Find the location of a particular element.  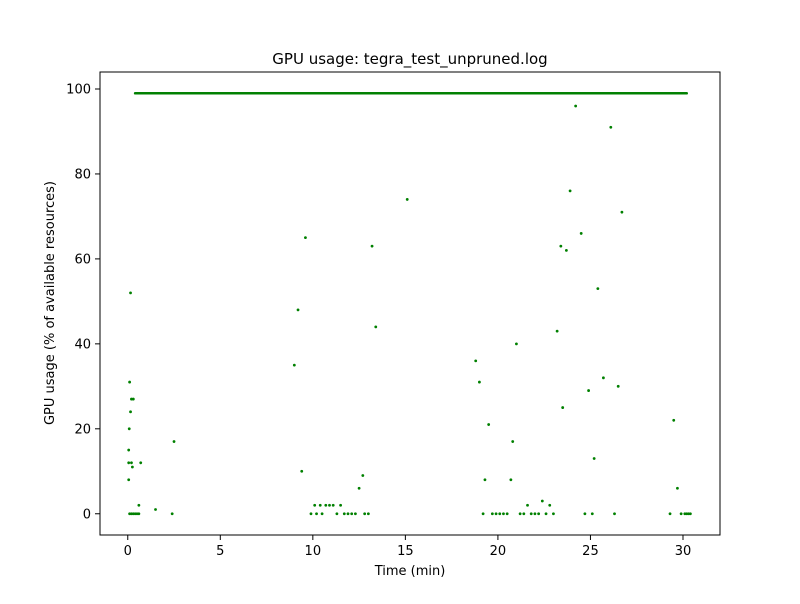

y-tick-label: 40 is located at coordinates (82, 344).